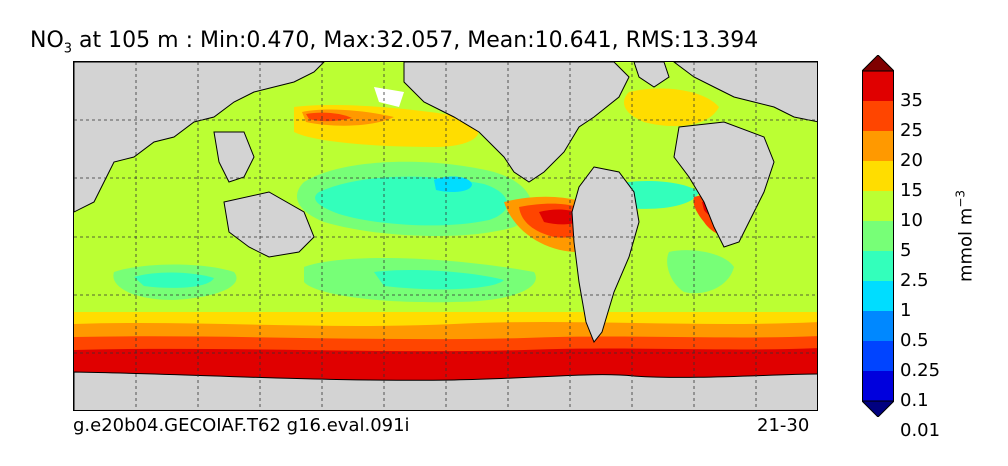 The image size is (1008, 466). What do you see at coordinates (914, 400) in the screenshot?
I see `colorbar-tick-label: 0.1` at bounding box center [914, 400].